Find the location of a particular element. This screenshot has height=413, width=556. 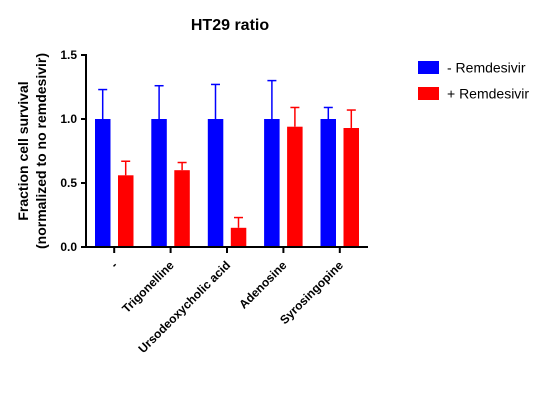

bars-layer is located at coordinates (227, 183).